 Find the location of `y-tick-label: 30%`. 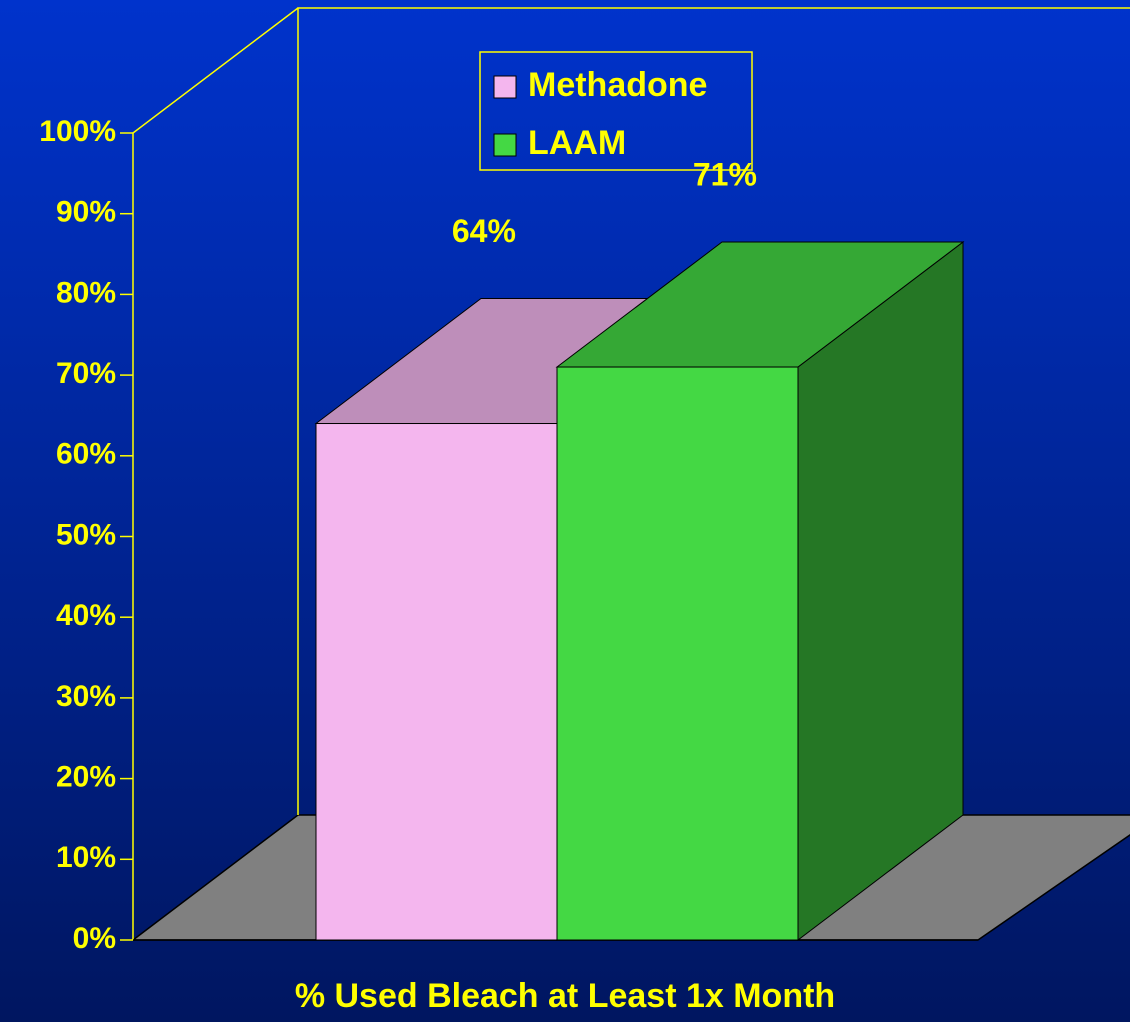

y-tick-label: 30% is located at coordinates (86, 696).